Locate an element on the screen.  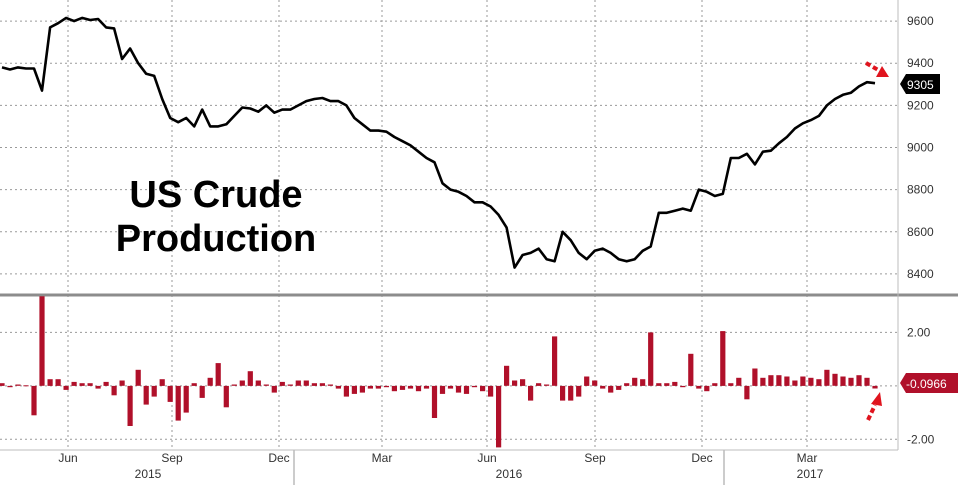
bar-last-value-box is located at coordinates (929, 383).